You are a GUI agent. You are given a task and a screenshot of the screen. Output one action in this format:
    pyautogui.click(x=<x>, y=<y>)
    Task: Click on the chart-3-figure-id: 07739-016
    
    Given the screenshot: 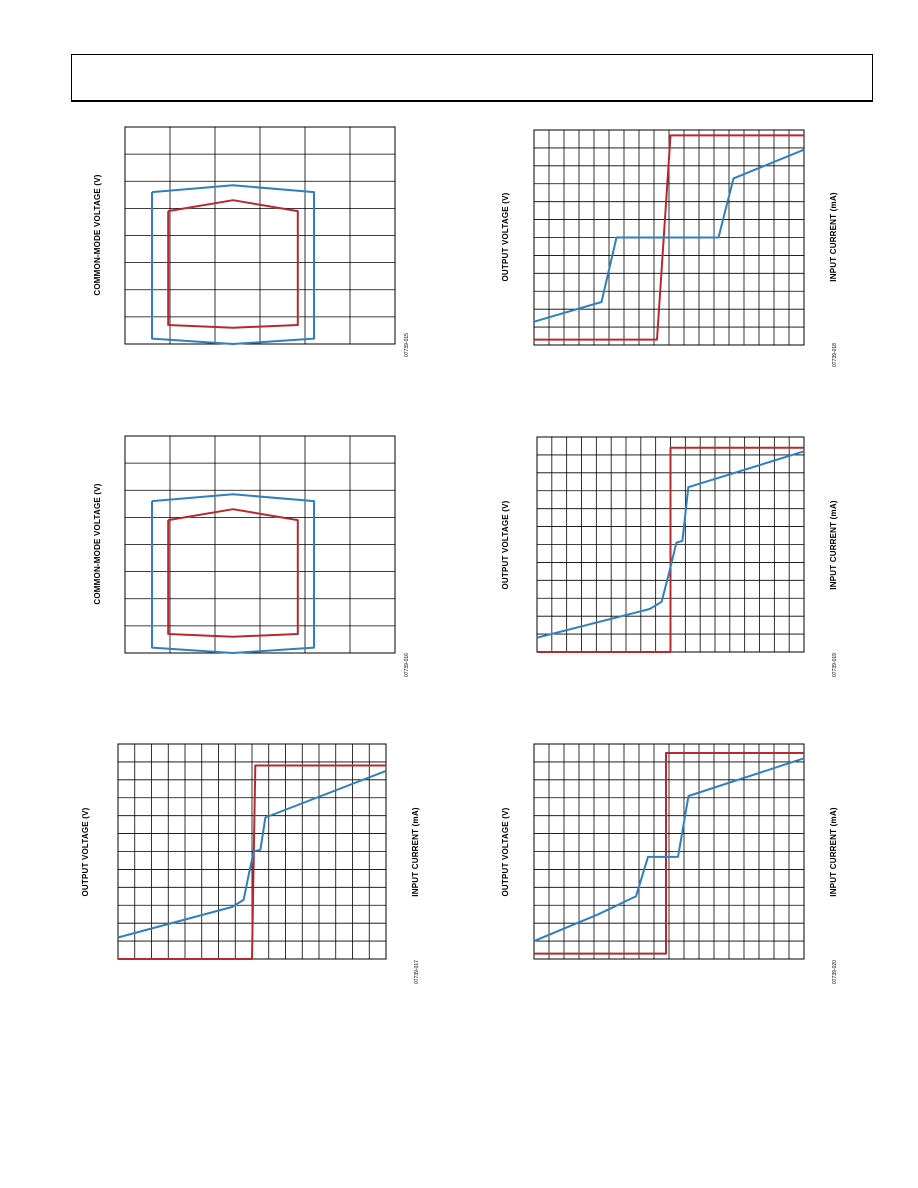 What is the action you would take?
    pyautogui.click(x=407, y=665)
    